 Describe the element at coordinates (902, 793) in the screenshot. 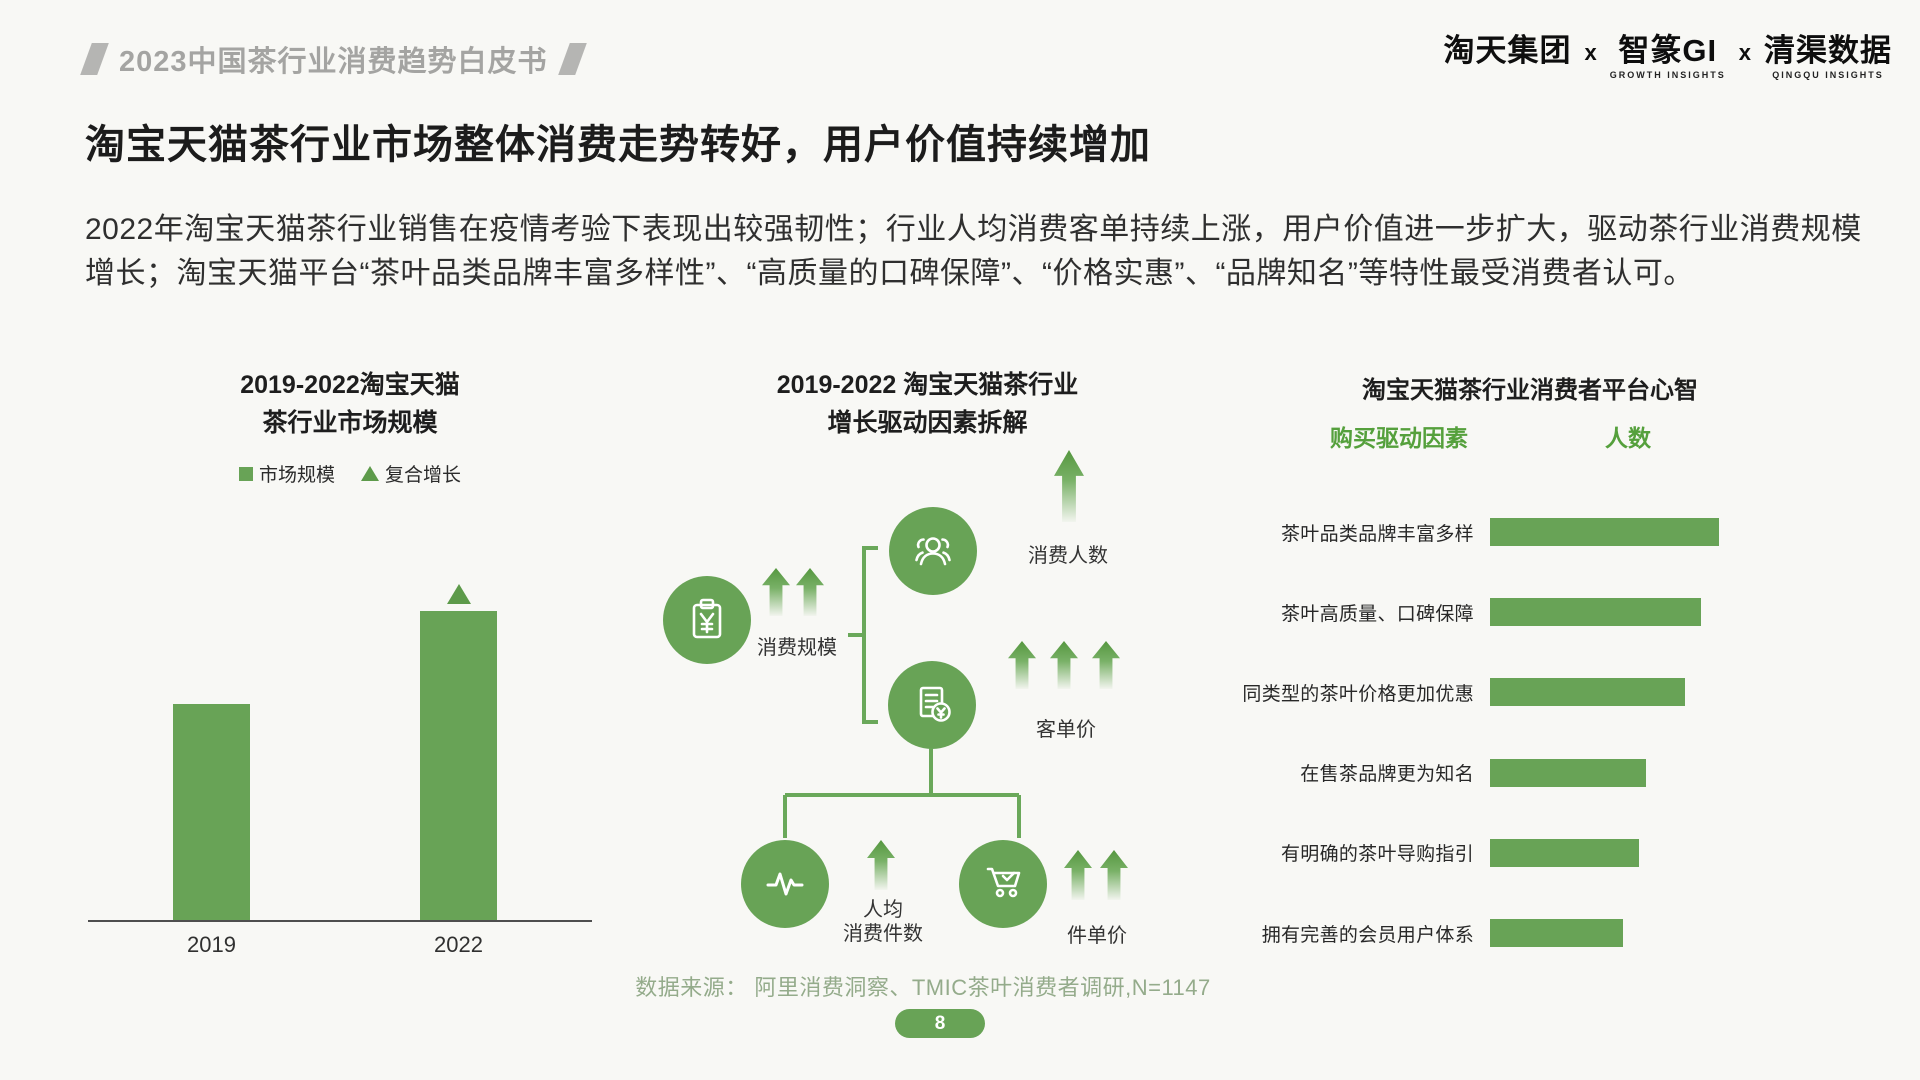

I see `tree-connector` at that location.